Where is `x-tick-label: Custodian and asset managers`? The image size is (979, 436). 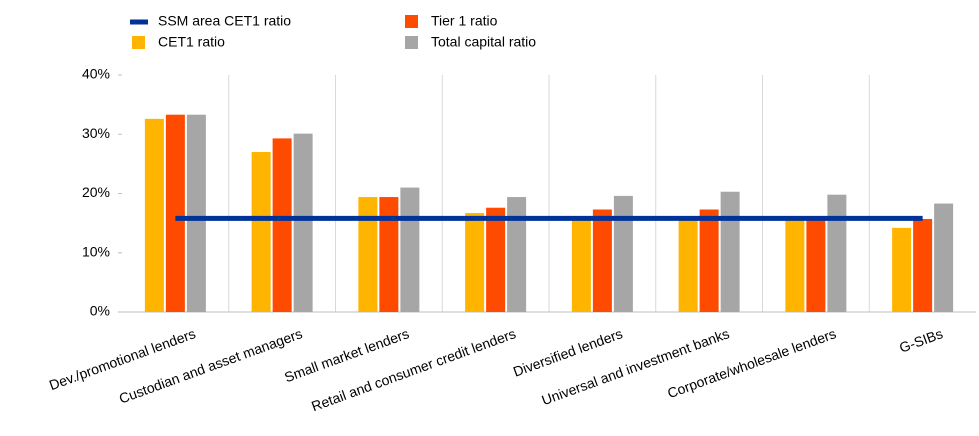
x-tick-label: Custodian and asset managers is located at coordinates (211, 365).